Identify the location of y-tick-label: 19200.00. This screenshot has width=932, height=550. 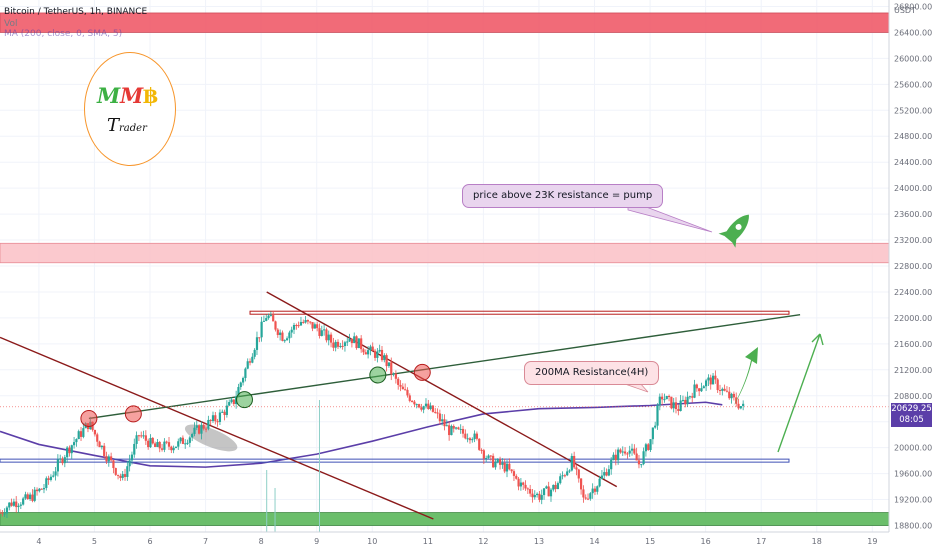
(913, 500).